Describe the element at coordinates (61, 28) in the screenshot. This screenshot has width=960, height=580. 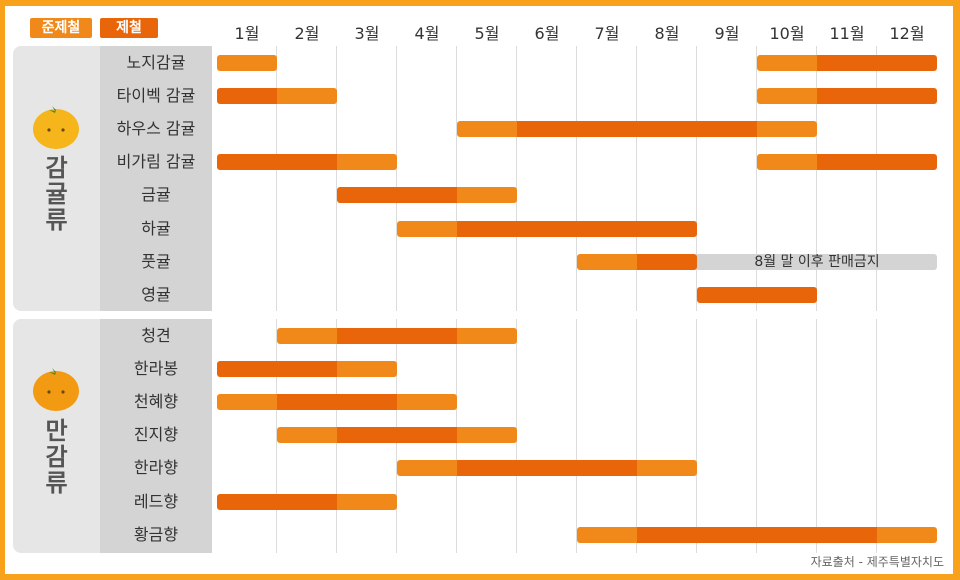
I see `legend-semi-season: 준제철` at that location.